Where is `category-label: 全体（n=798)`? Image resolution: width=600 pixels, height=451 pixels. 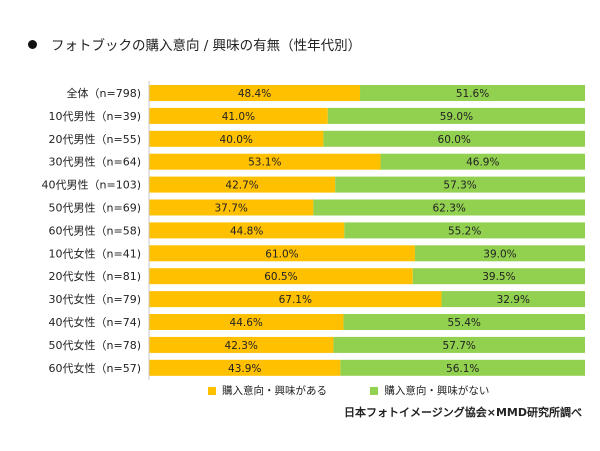 category-label: 全体（n=798) is located at coordinates (104, 93).